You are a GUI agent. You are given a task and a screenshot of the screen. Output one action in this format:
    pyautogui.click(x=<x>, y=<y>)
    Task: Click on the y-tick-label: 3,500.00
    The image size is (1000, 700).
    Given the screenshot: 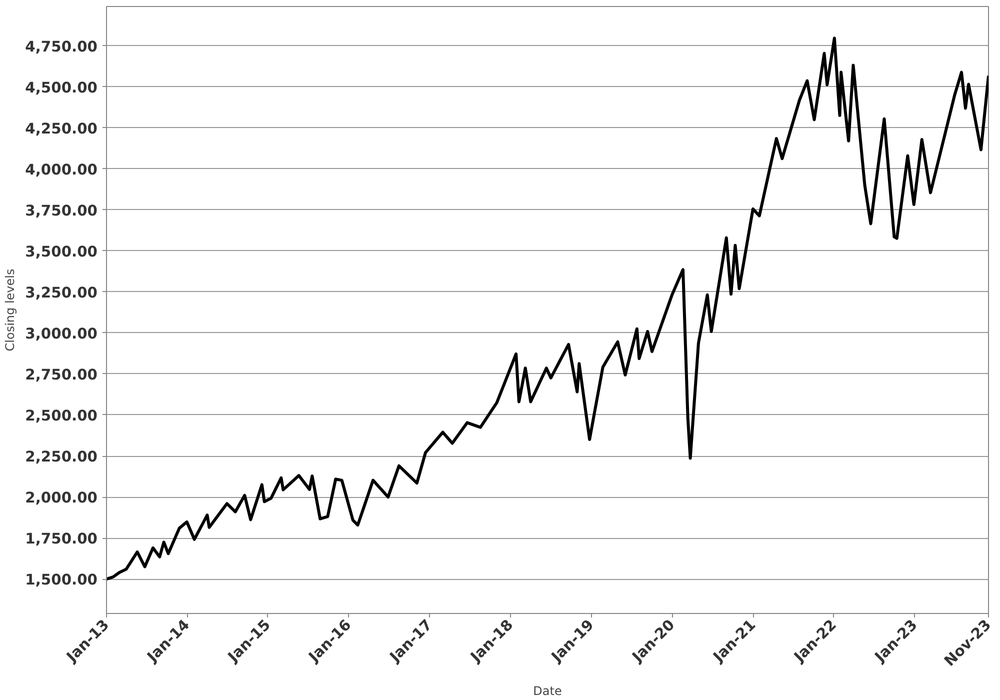 What is the action you would take?
    pyautogui.click(x=61, y=251)
    